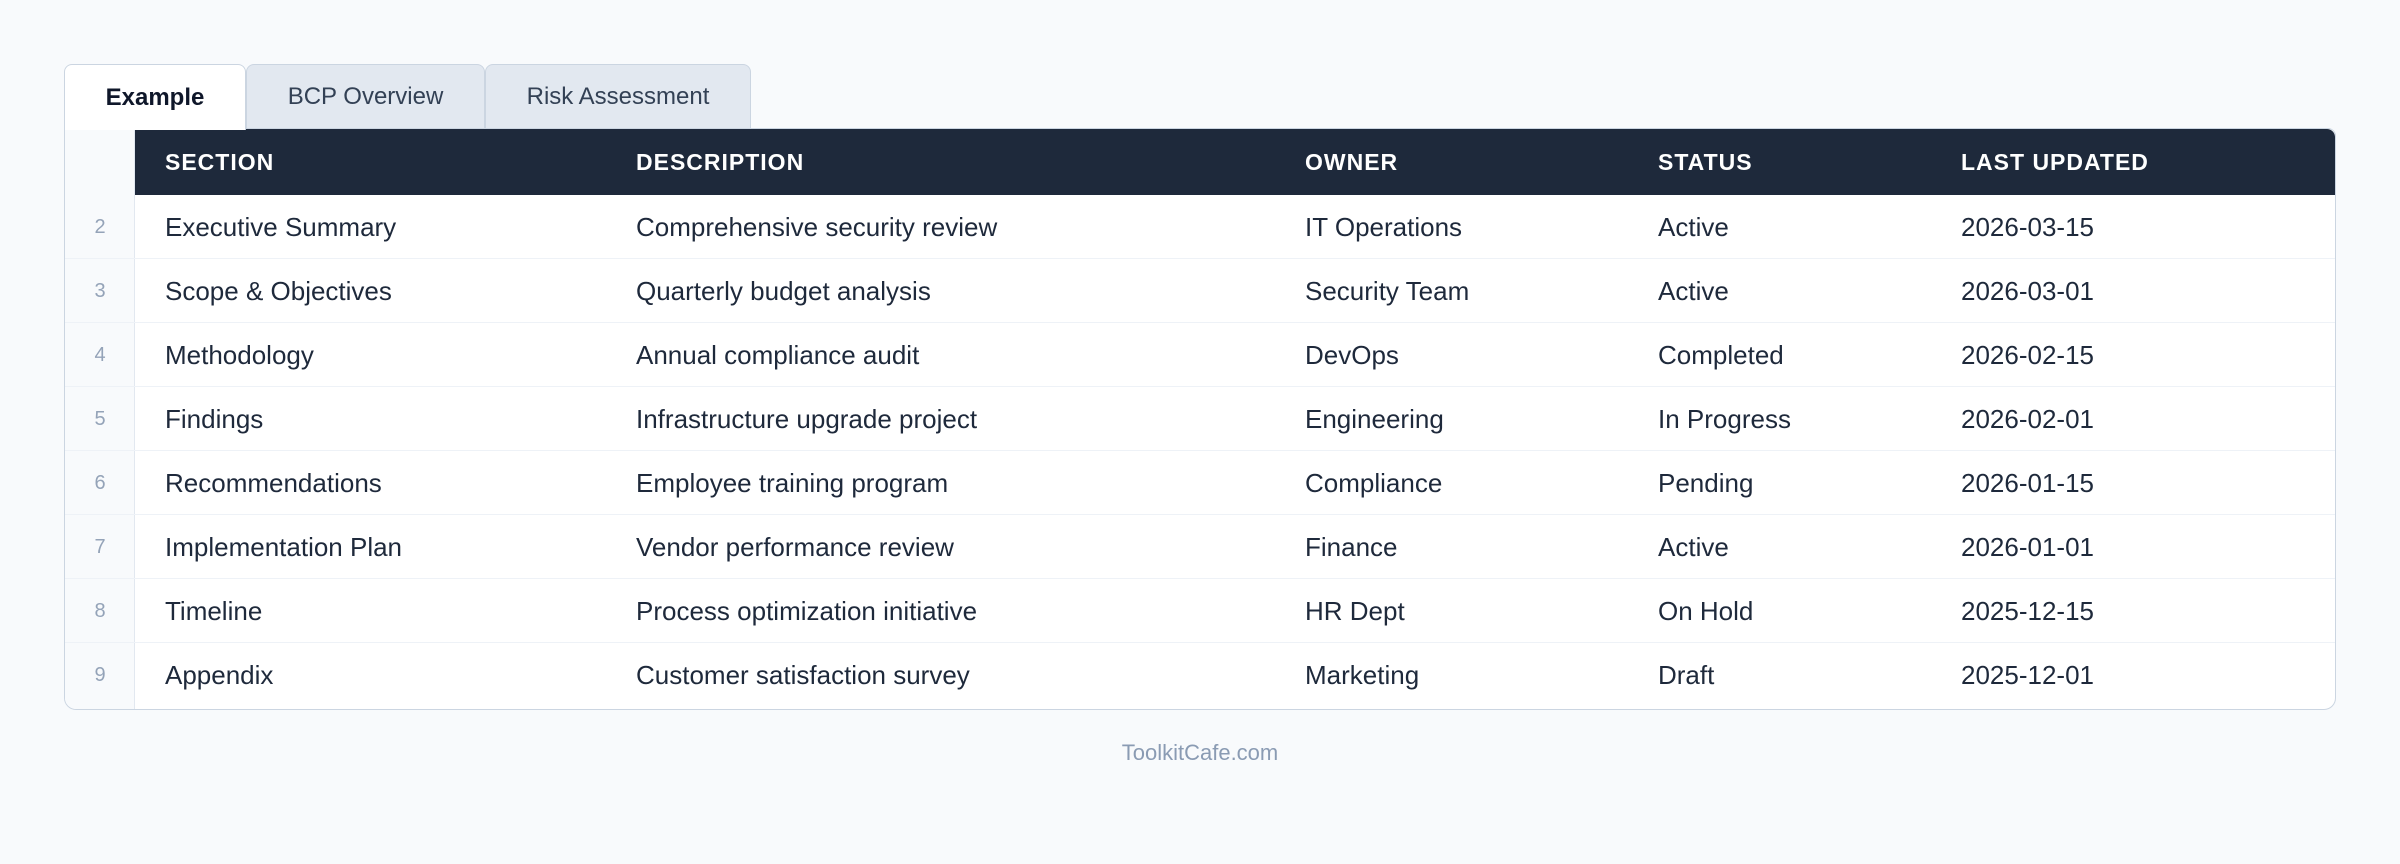  Describe the element at coordinates (365, 96) in the screenshot. I see `tab-bcp-overview: BCP Overview` at that location.